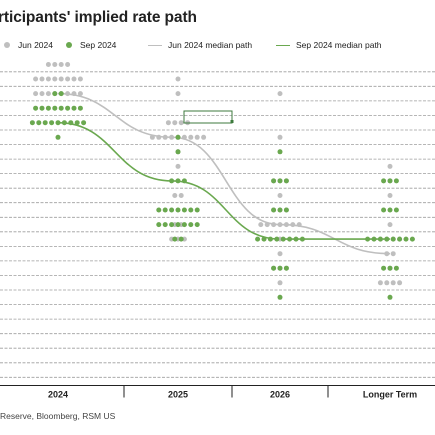  What do you see at coordinates (58, 416) in the screenshot?
I see `source-note: Reserve, Bloomberg, RSM US` at bounding box center [58, 416].